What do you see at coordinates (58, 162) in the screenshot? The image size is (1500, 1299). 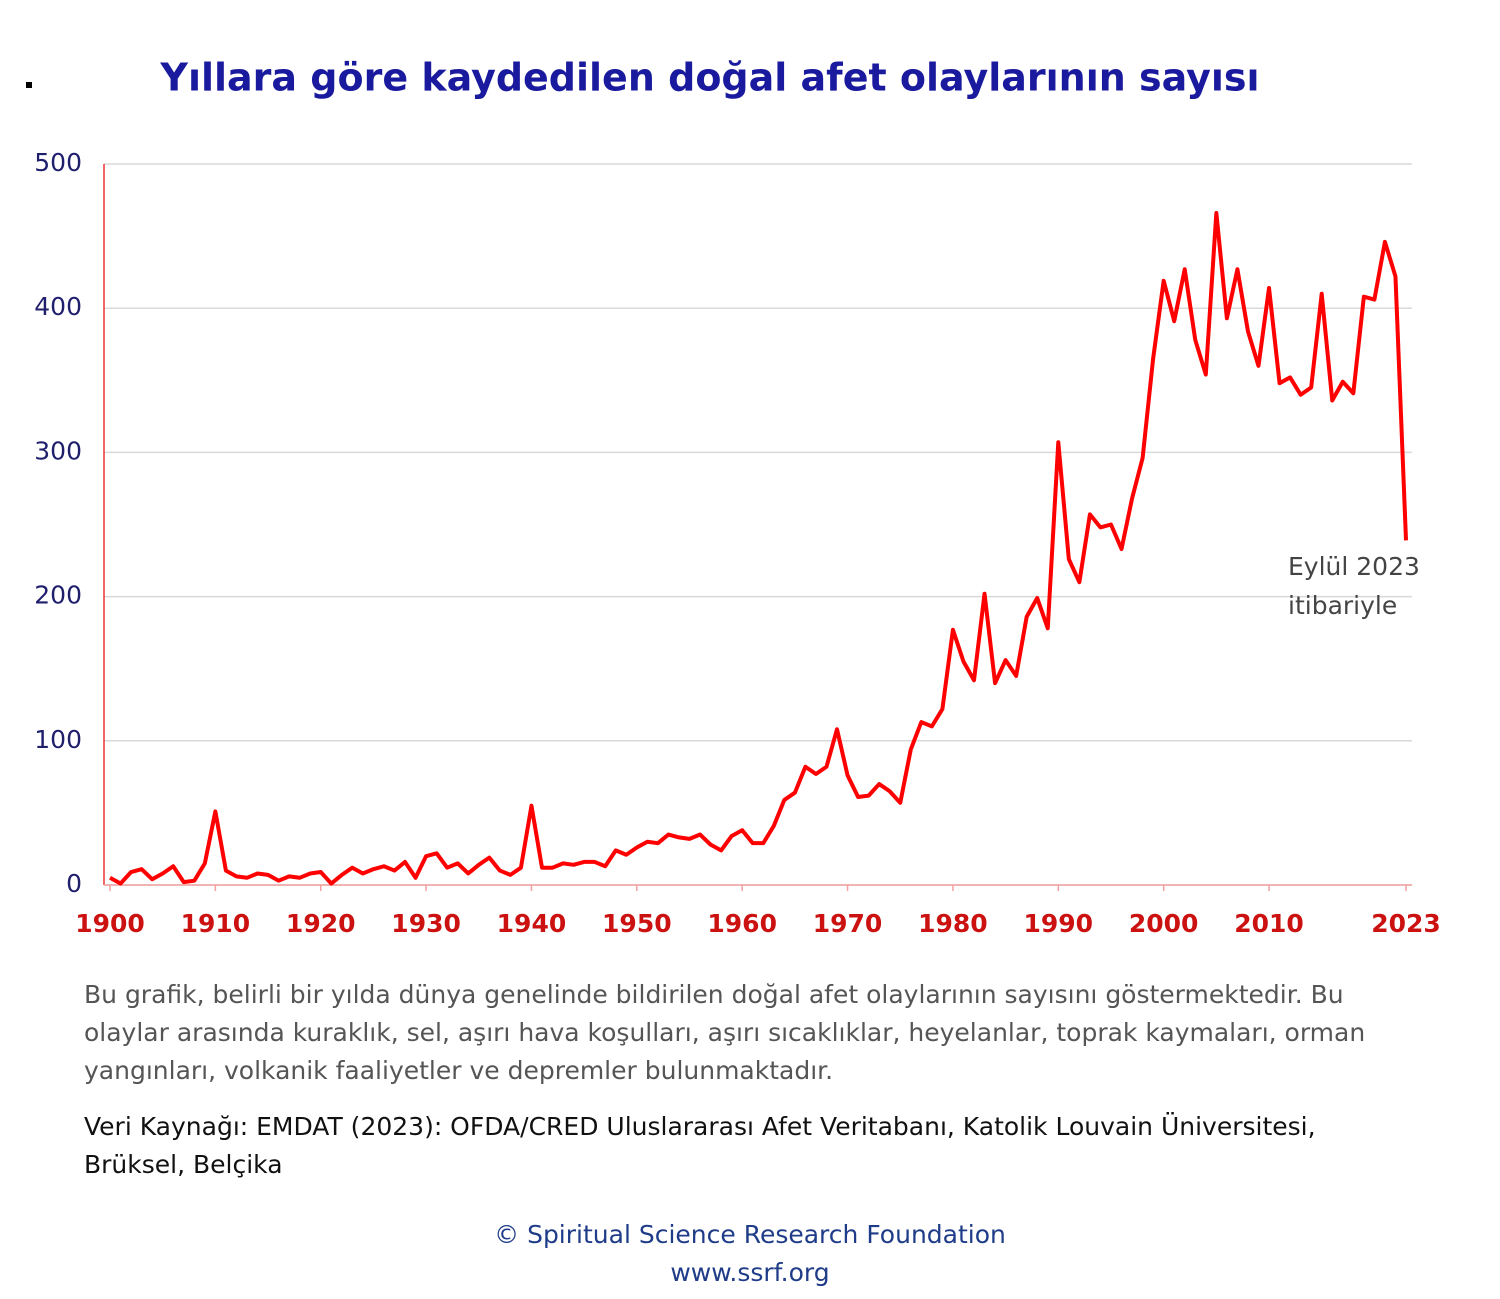 I see `y-tick-label: 500` at bounding box center [58, 162].